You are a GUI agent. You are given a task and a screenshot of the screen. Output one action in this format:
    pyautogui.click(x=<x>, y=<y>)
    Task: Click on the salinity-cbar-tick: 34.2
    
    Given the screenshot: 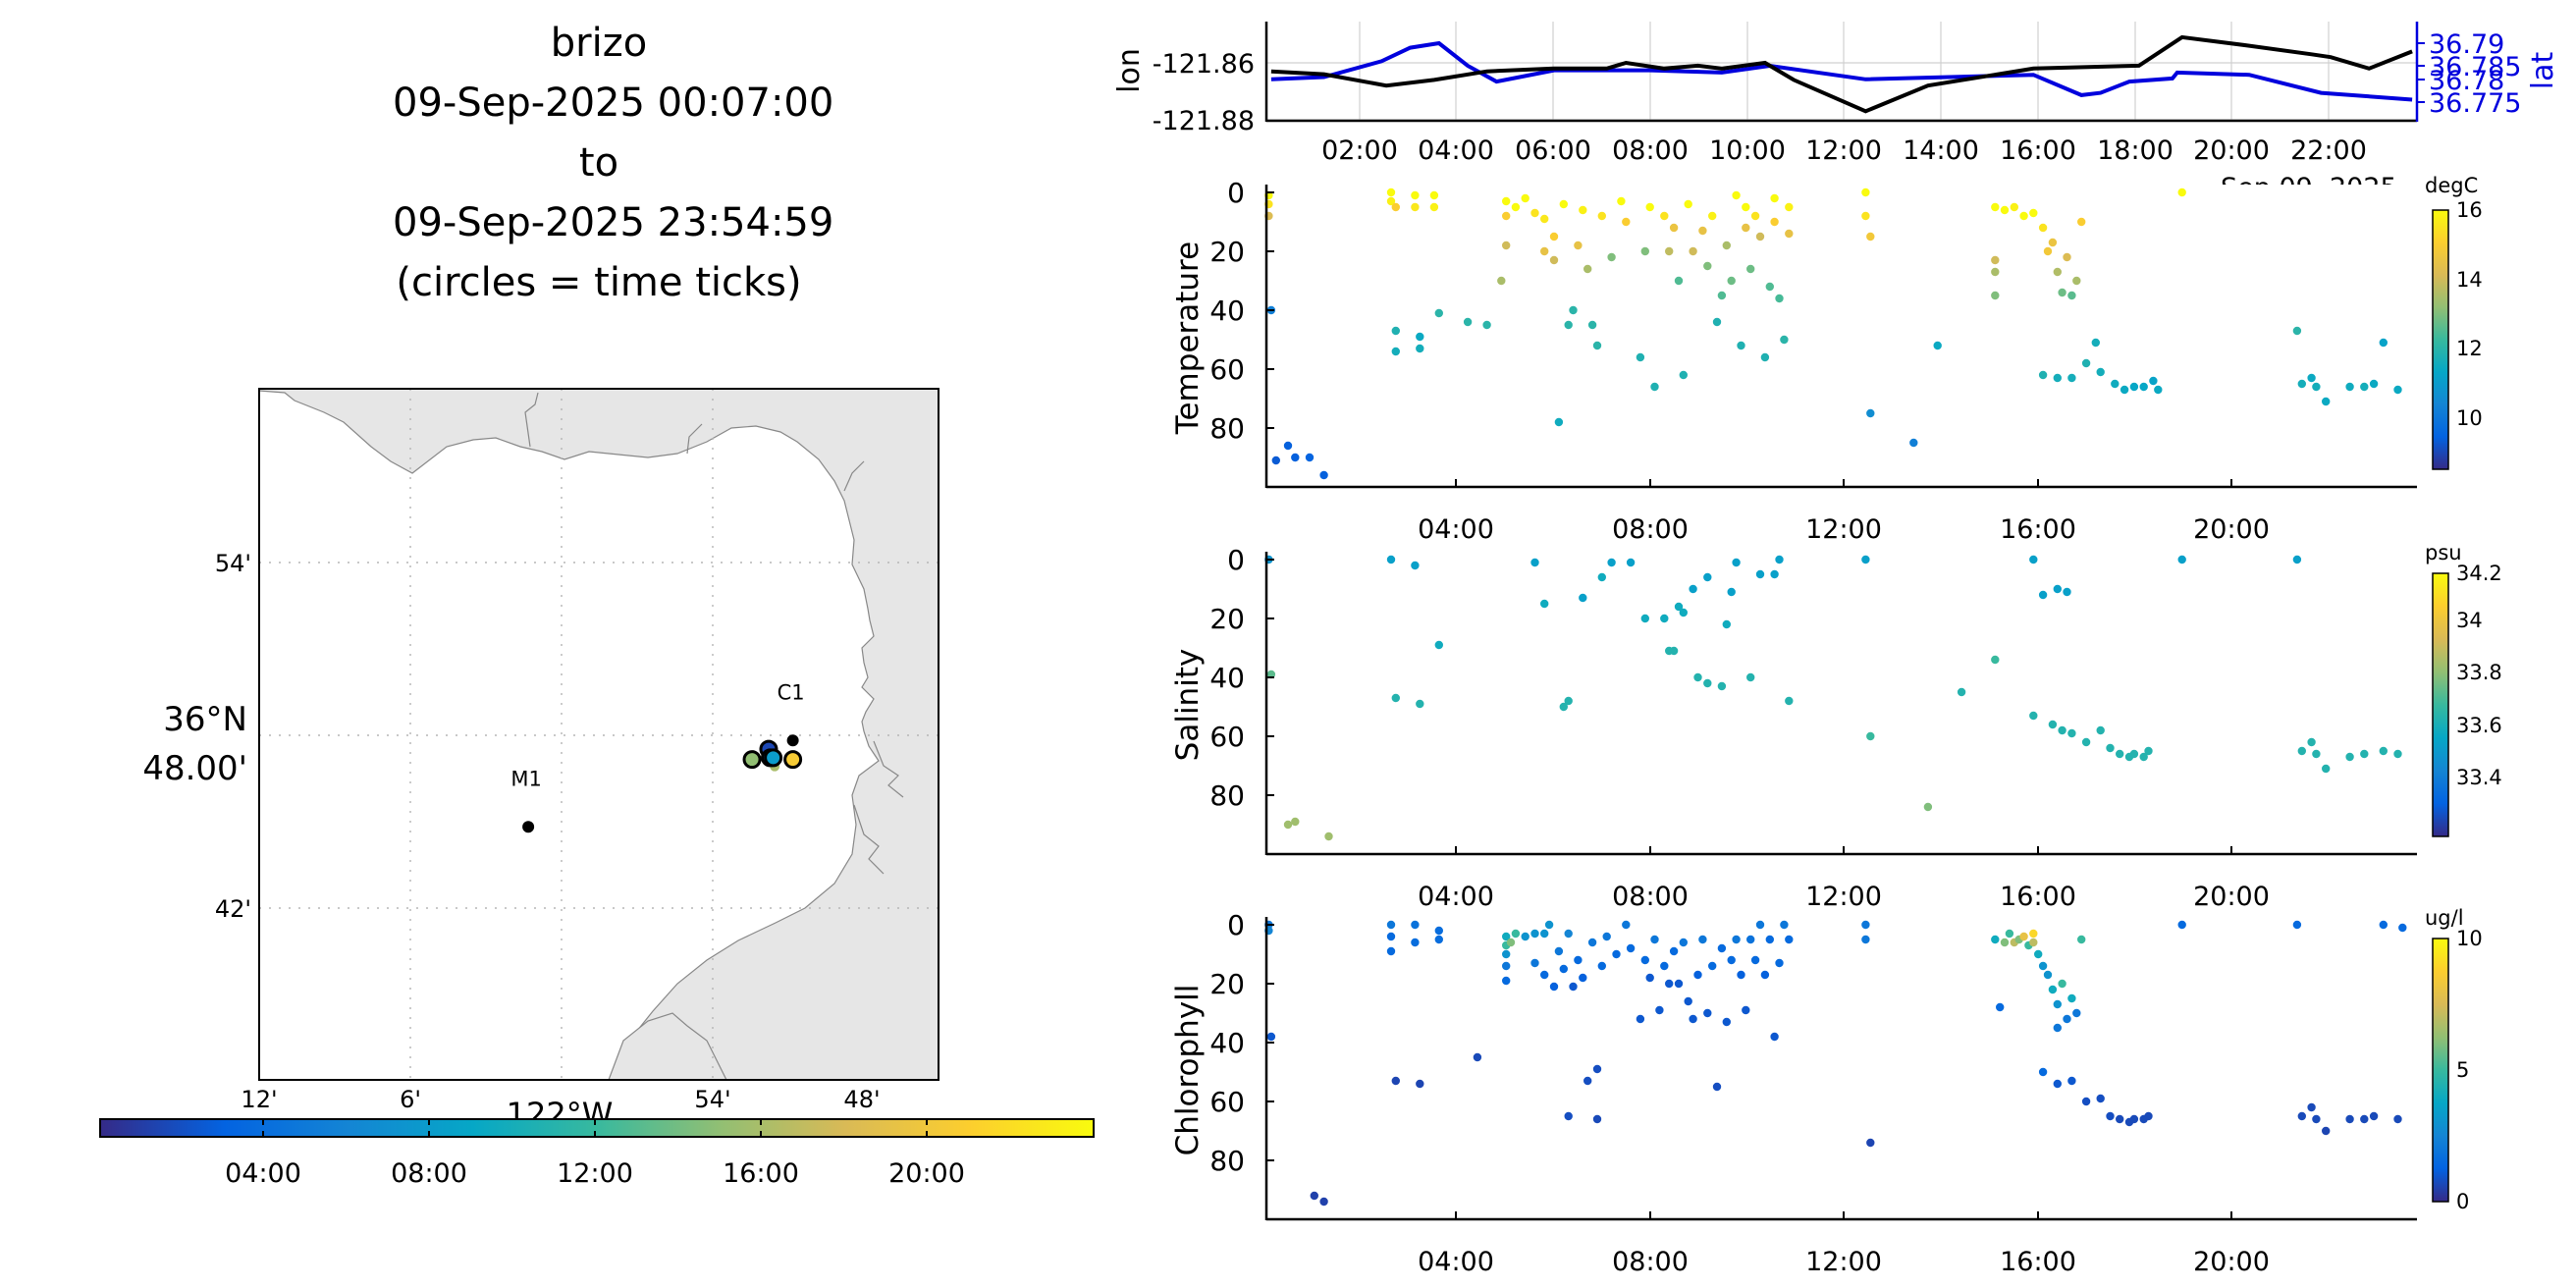 What is the action you would take?
    pyautogui.click(x=2479, y=573)
    